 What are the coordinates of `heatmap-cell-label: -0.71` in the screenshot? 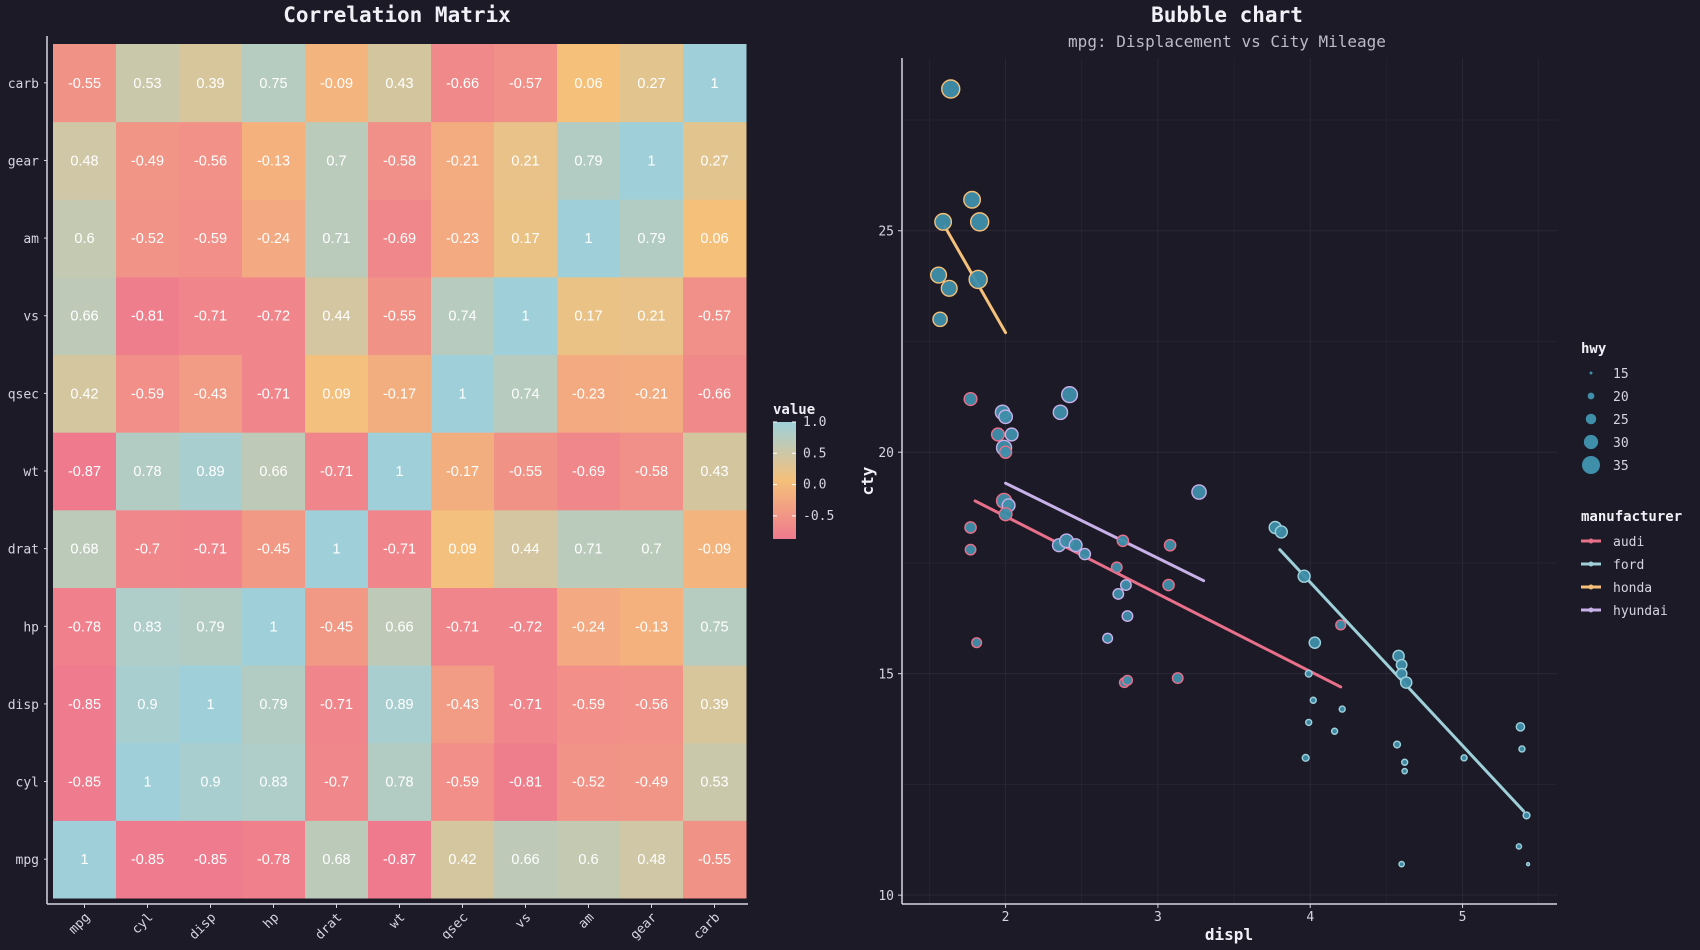 It's located at (336, 705).